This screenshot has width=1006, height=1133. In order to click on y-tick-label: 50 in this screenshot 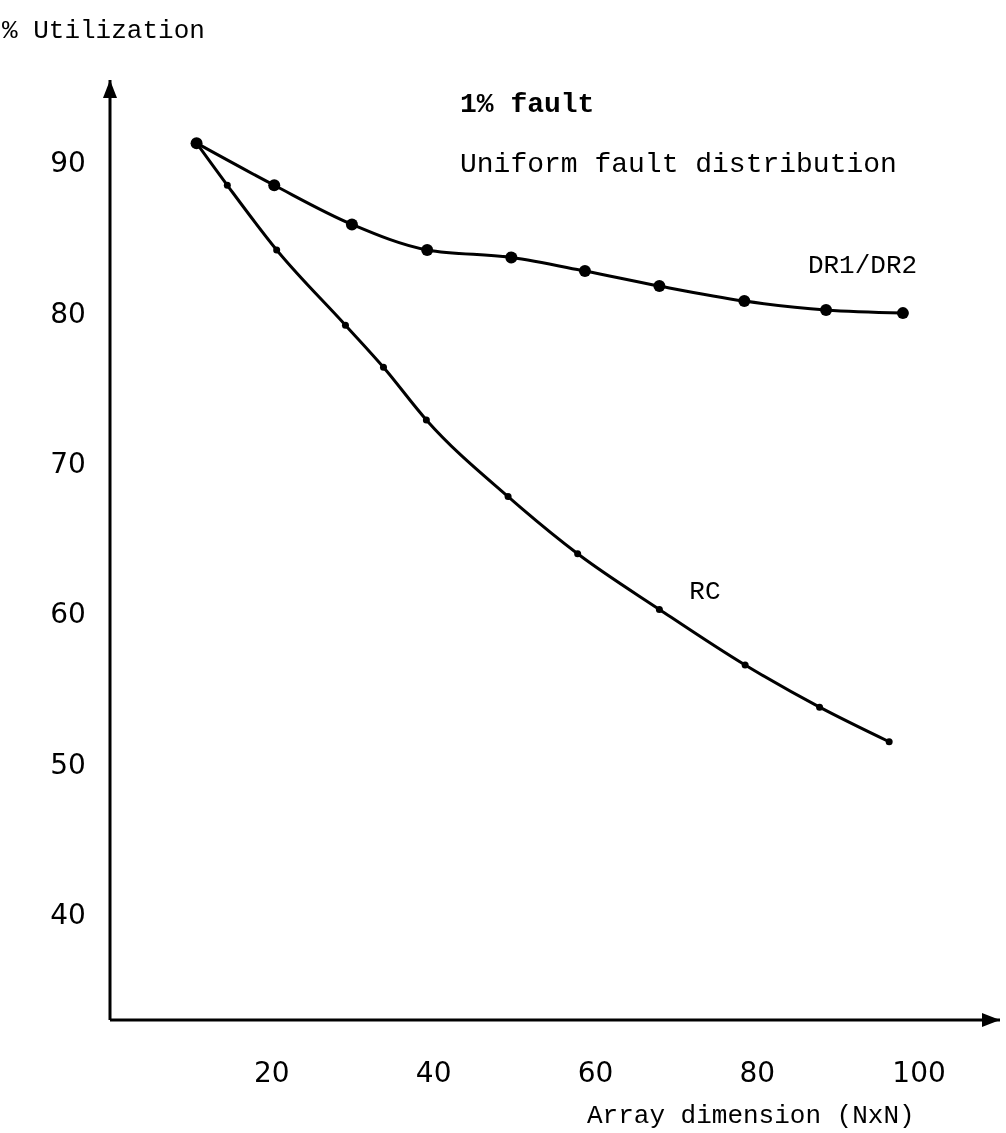, I will do `click(68, 764)`.